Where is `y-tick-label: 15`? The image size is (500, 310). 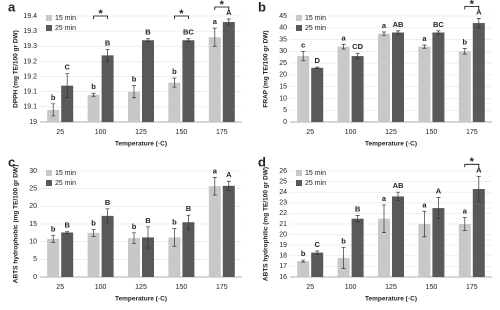 y-tick-label: 15 is located at coordinates (33, 224).